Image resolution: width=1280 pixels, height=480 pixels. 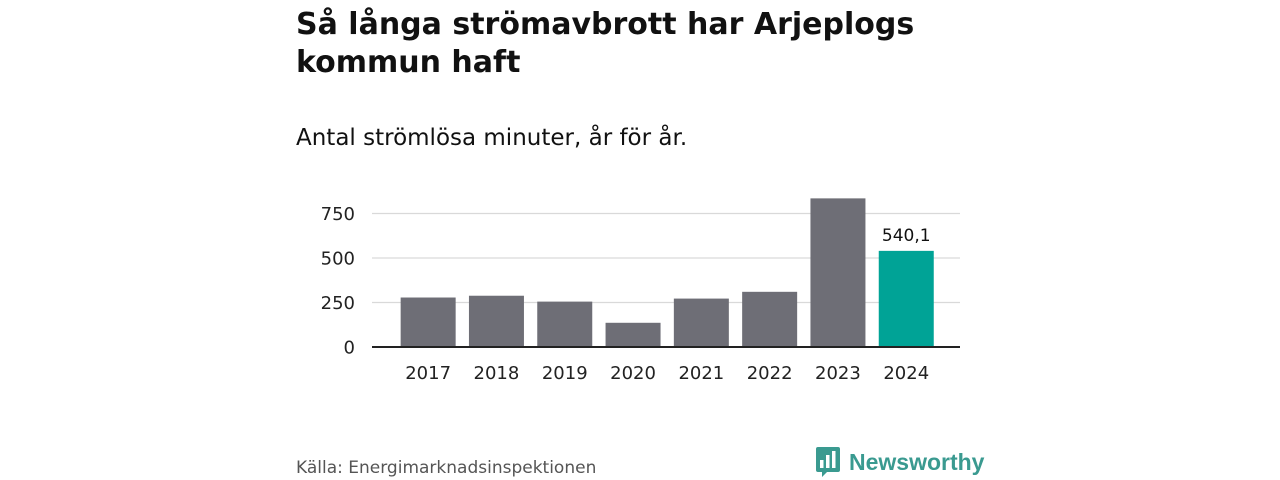 What do you see at coordinates (906, 373) in the screenshot?
I see `x-tick-label: 2024` at bounding box center [906, 373].